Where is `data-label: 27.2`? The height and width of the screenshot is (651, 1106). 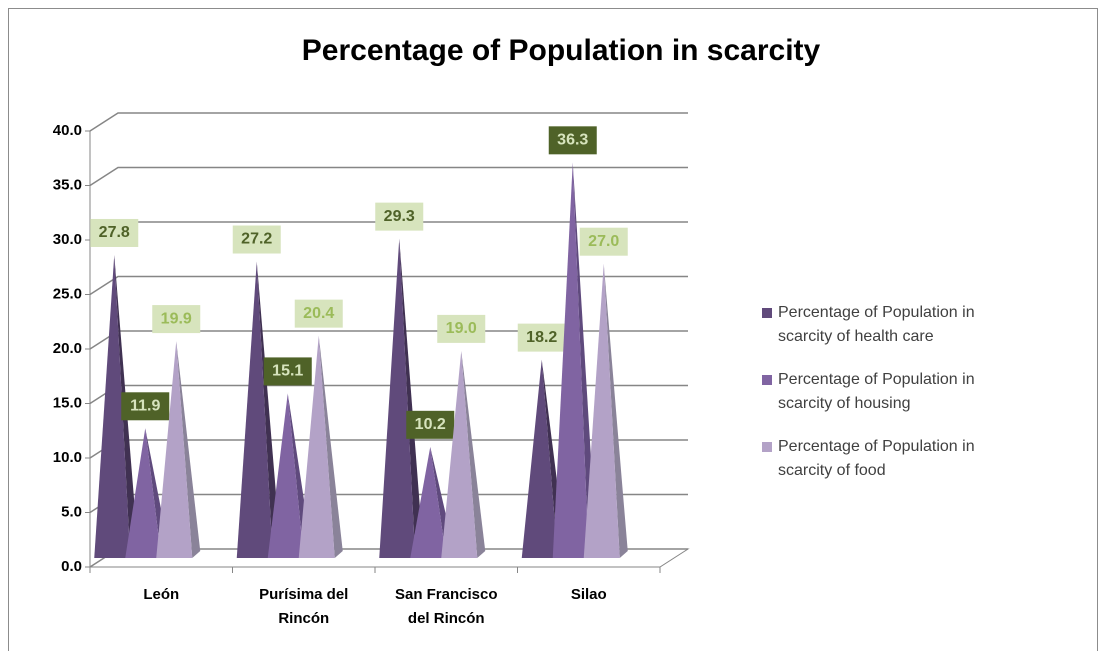 data-label: 27.2 is located at coordinates (256, 239).